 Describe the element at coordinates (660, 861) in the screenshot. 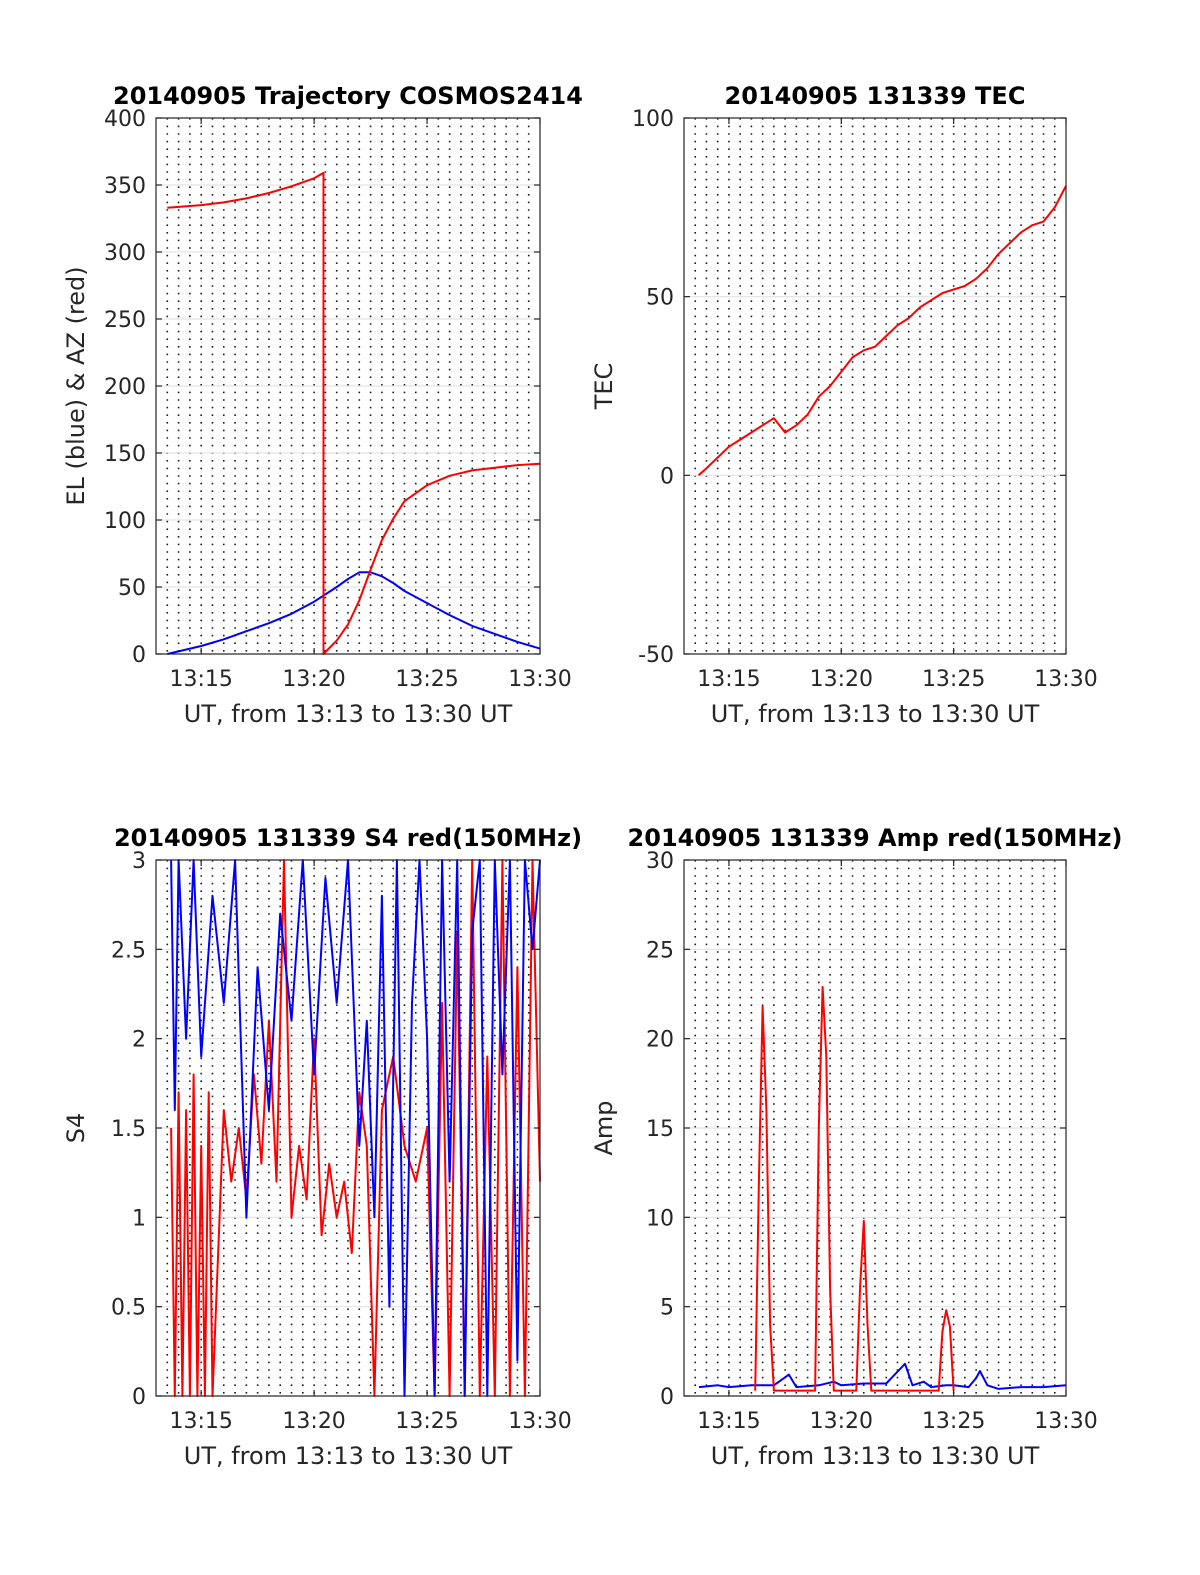

I see `y-tick-label: 30` at that location.